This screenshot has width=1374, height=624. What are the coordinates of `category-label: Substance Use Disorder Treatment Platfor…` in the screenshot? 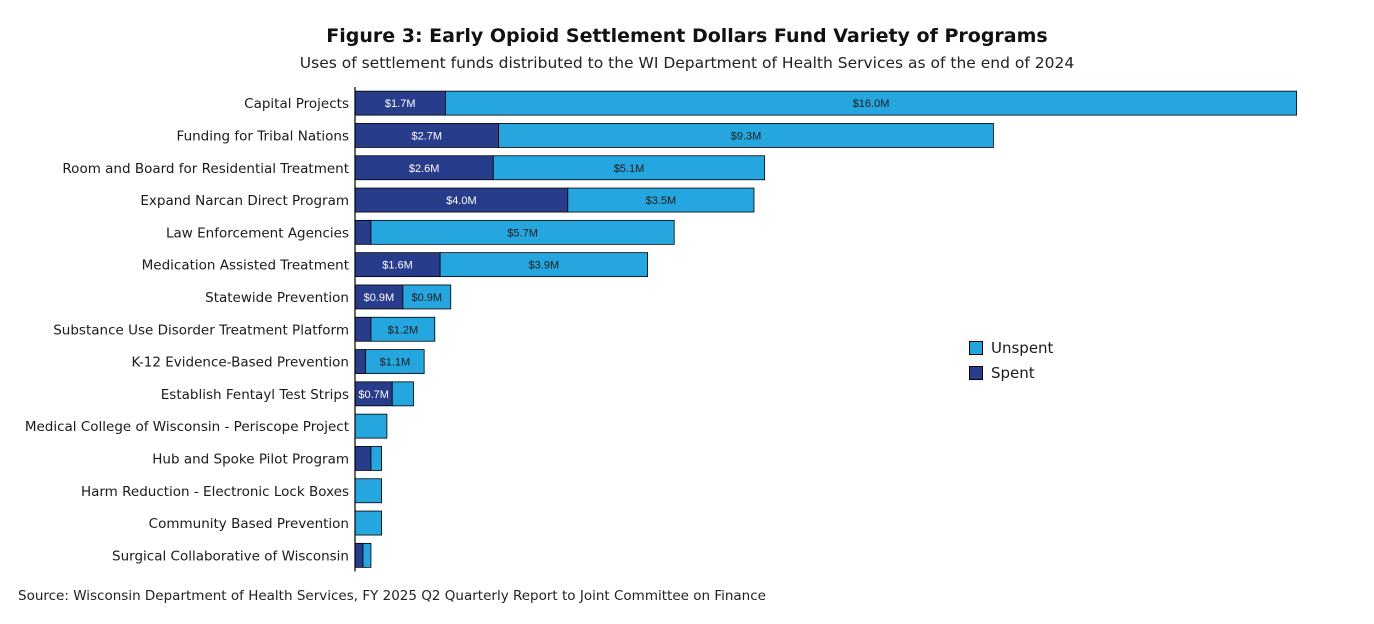 It's located at (201, 330).